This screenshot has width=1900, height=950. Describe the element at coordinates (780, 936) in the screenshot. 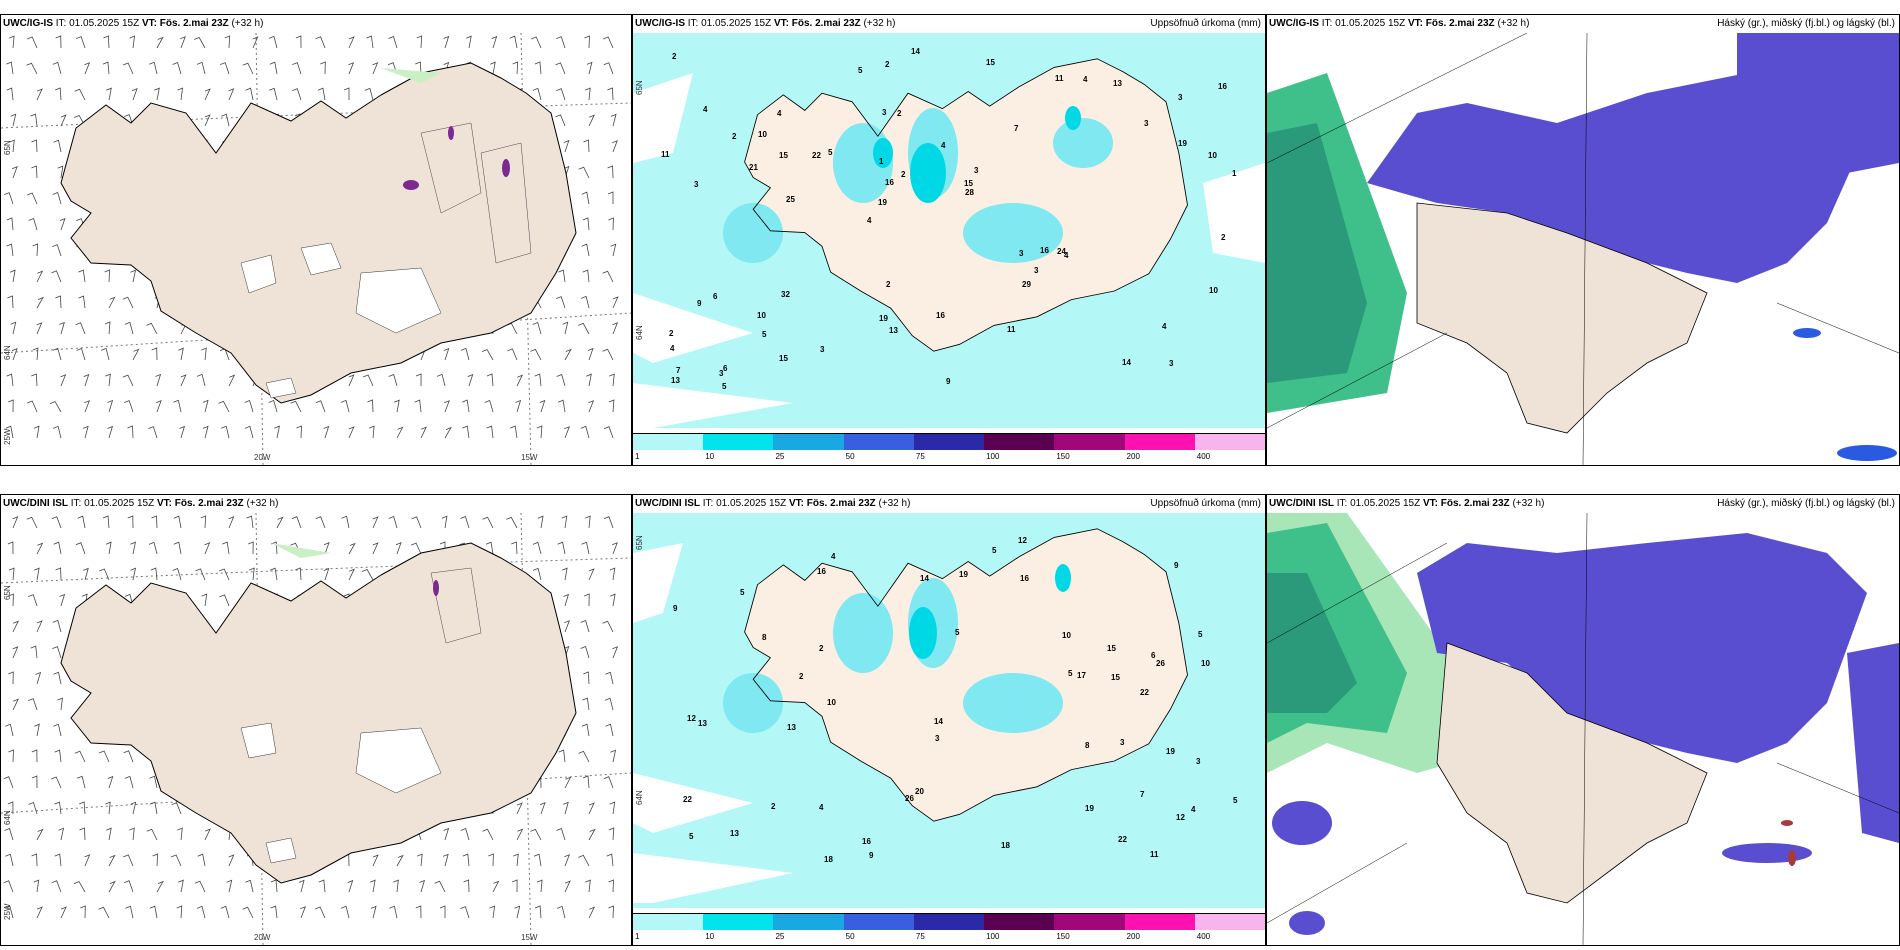

I see `colorbar-tick: 25` at that location.